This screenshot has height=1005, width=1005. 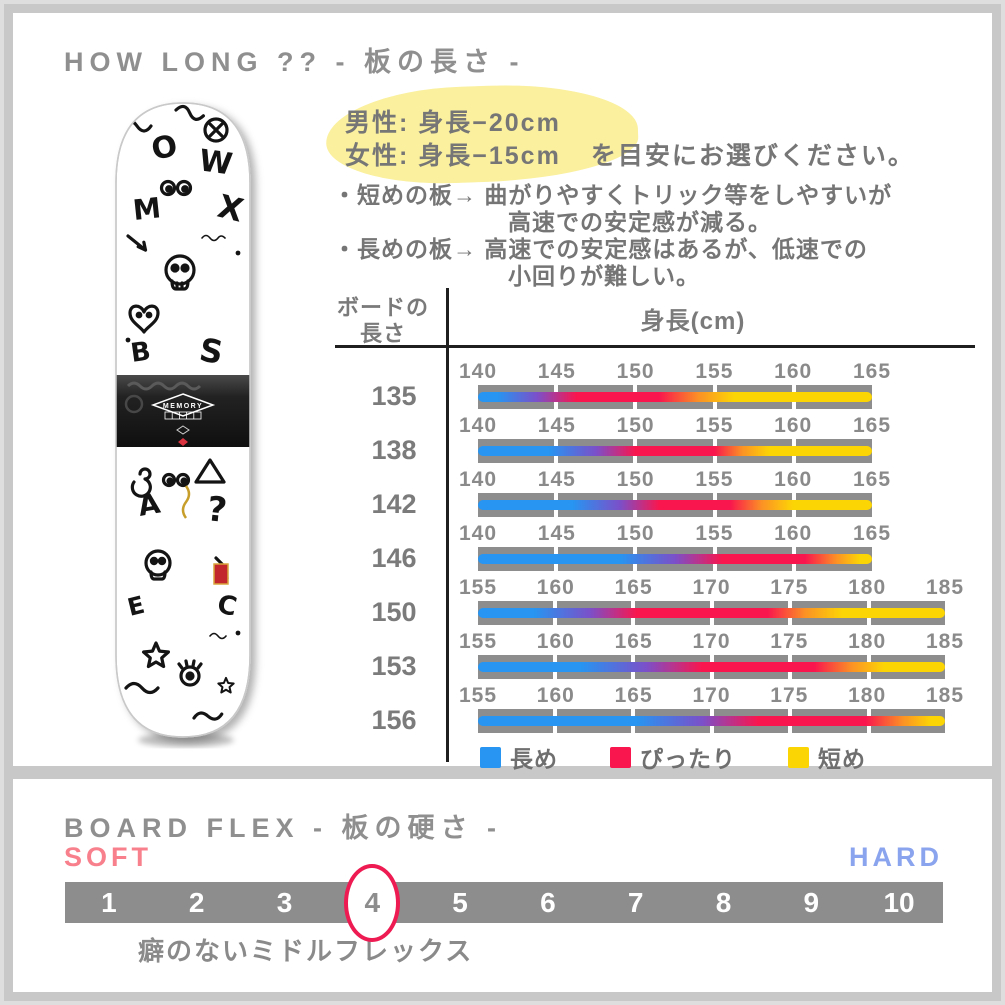 I want to click on board-shadow, so click(x=186, y=740).